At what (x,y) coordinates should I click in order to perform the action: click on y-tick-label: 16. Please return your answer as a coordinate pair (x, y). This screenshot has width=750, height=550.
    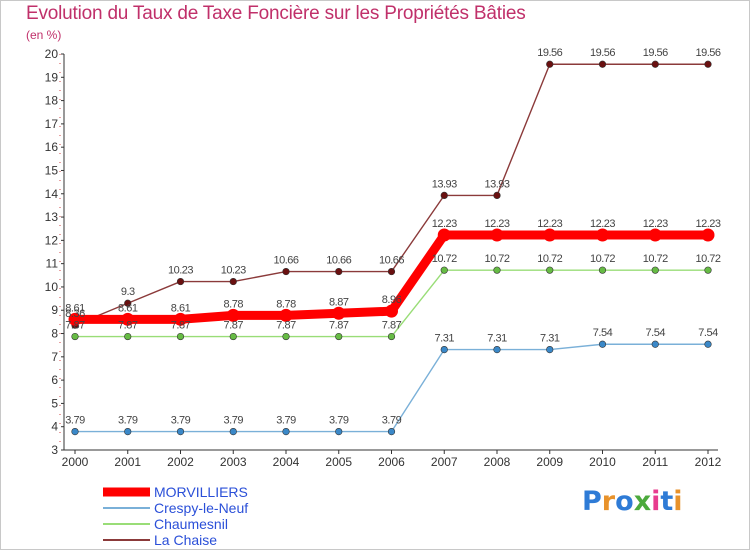
    Looking at the image, I should click on (52, 147).